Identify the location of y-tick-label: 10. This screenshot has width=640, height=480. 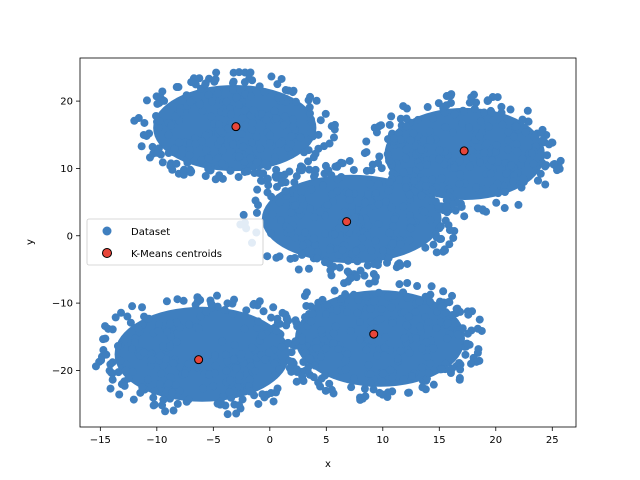
(66, 169).